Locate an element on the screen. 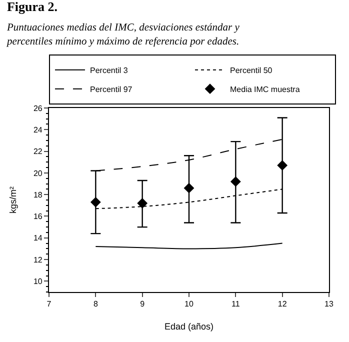 The height and width of the screenshot is (342, 349). y-tick-label: 18 is located at coordinates (38, 195).